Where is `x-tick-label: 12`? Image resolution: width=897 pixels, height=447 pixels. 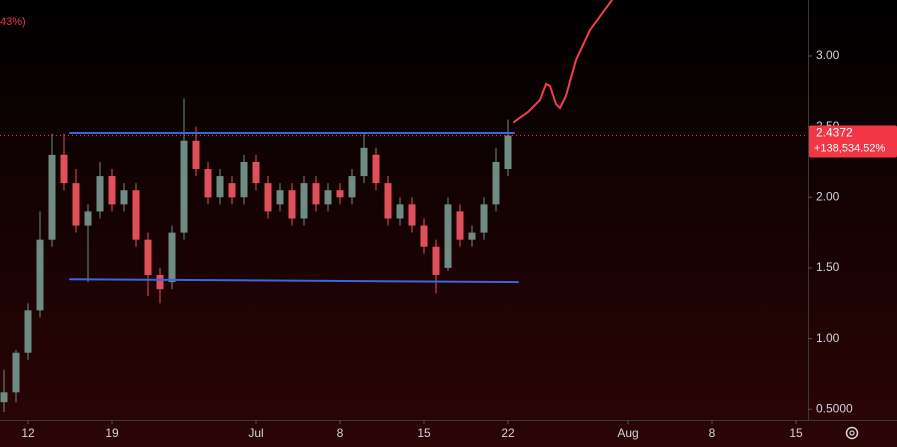
x-tick-label: 12 is located at coordinates (28, 433).